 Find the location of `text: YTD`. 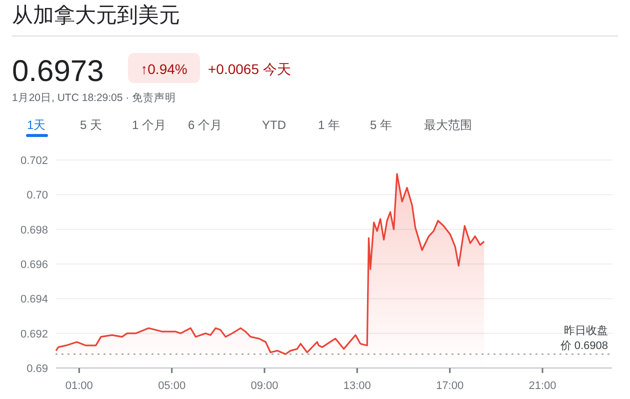

text: YTD is located at coordinates (274, 125).